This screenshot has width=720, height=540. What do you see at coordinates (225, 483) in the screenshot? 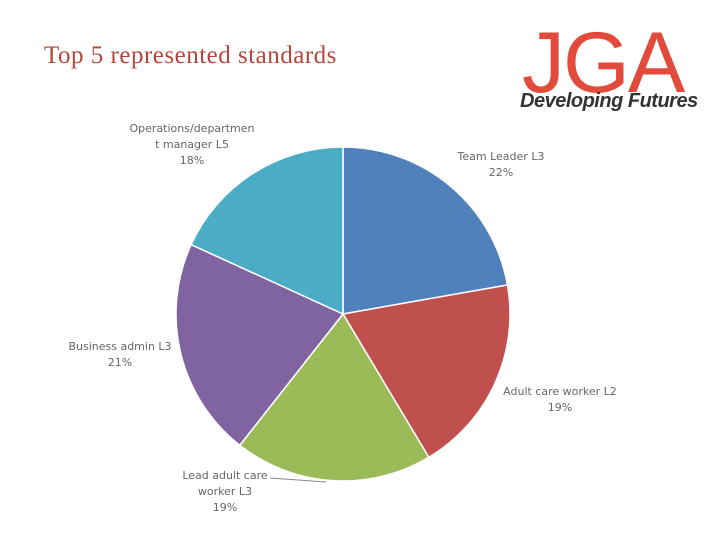
I see `slice-name: Lead adult care worker L3` at bounding box center [225, 483].